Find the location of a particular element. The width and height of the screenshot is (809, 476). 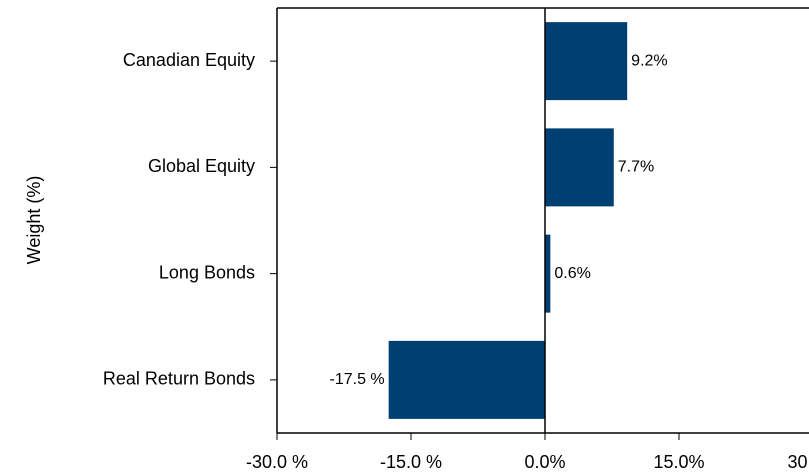

value-label: 0.6% is located at coordinates (572, 273).